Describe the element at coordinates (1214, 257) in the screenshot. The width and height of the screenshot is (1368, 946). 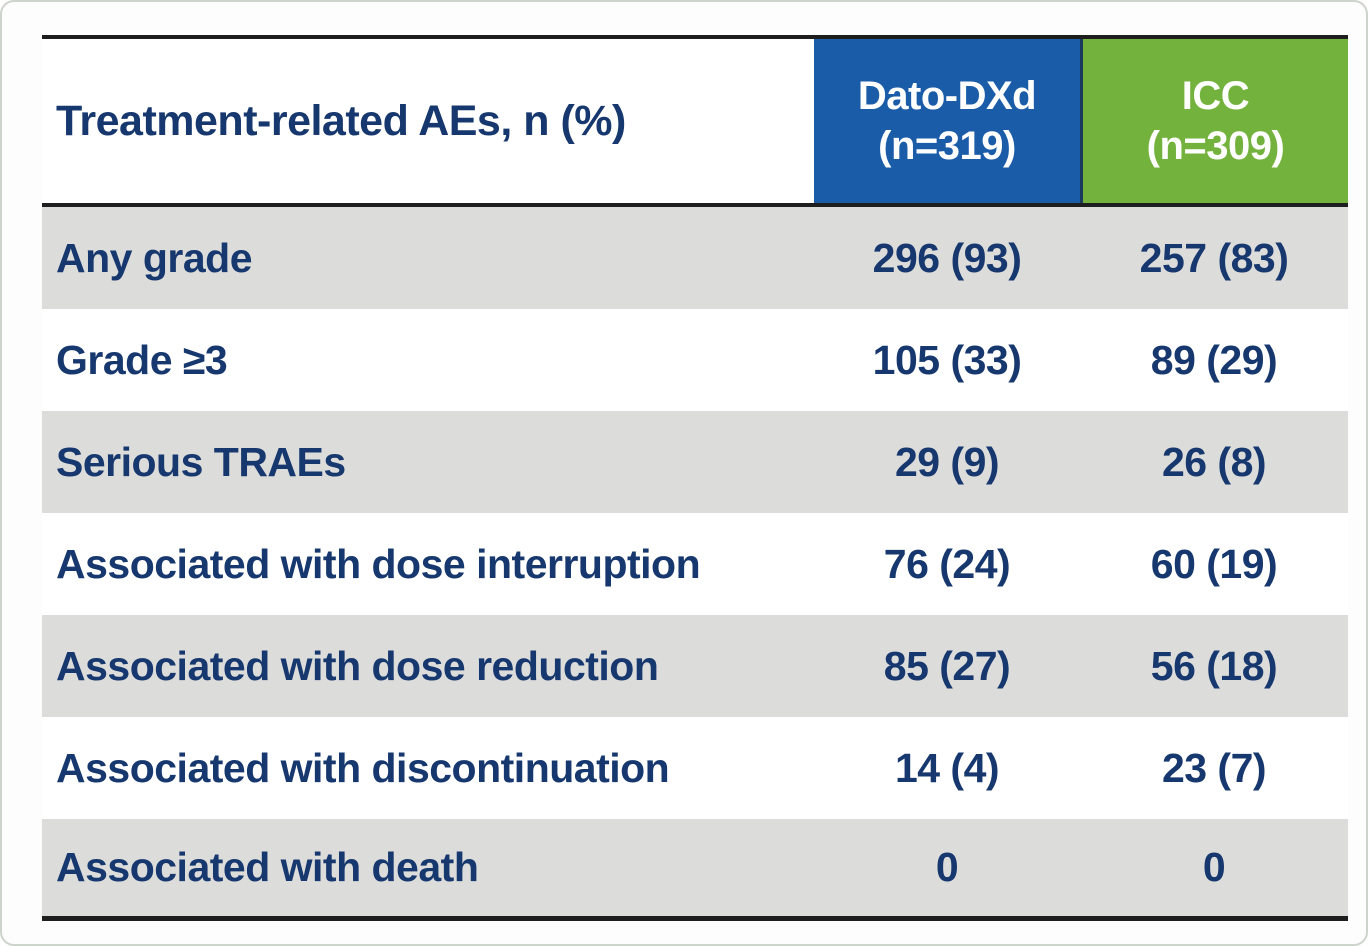
I see `icc-value: 257 (83)` at that location.